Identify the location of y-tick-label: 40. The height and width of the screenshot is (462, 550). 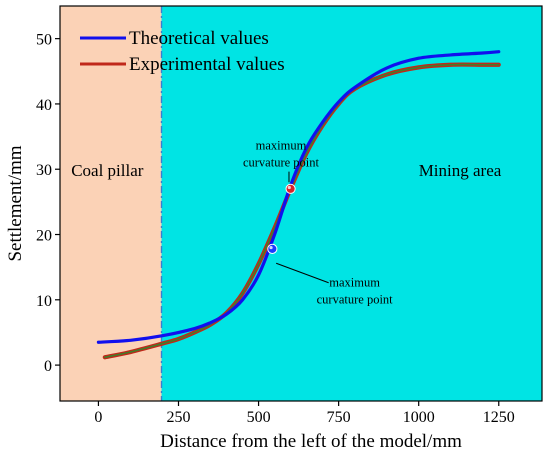
(44, 105).